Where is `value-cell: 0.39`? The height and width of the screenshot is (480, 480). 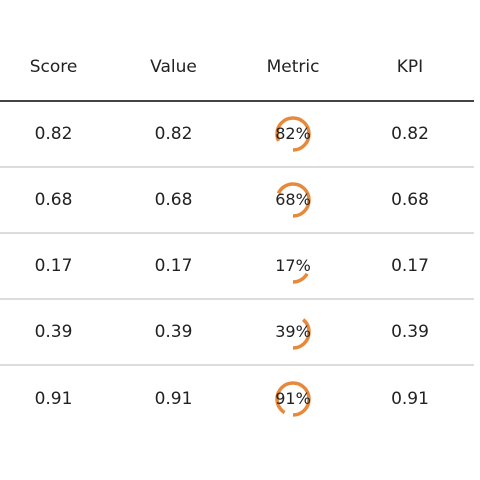 value-cell: 0.39 is located at coordinates (173, 332).